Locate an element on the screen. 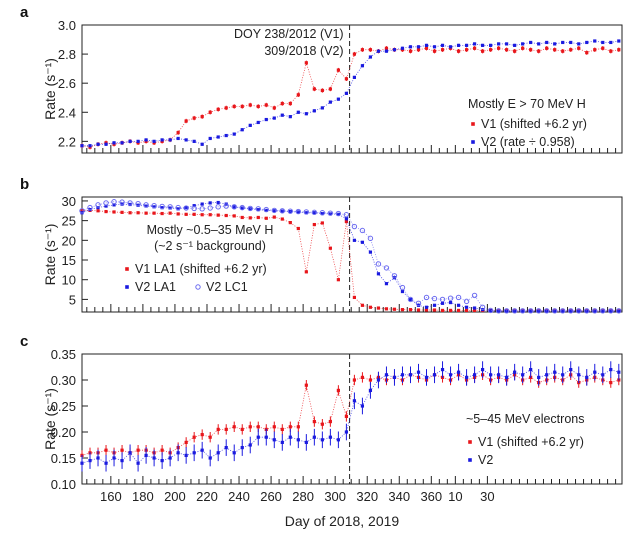  y-tick-label: 0.35 is located at coordinates (63, 354).